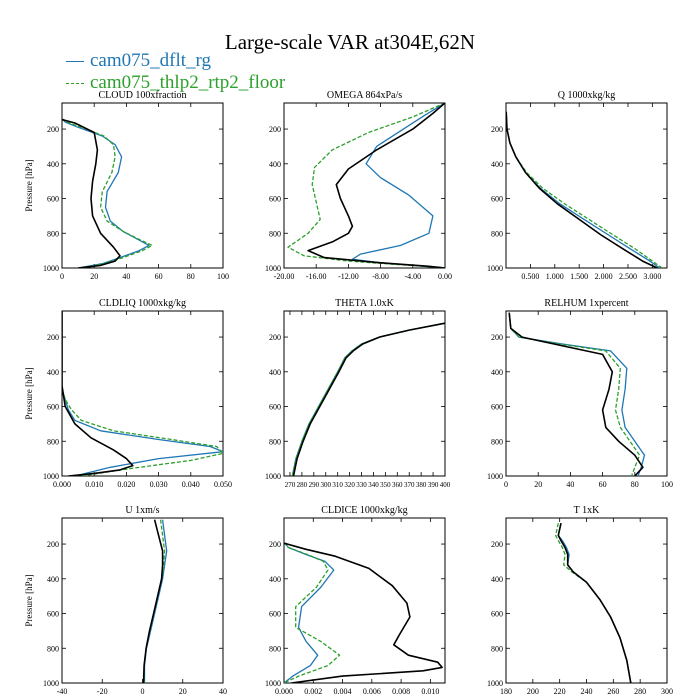 The height and width of the screenshot is (700, 700). Describe the element at coordinates (284, 691) in the screenshot. I see `x-tick-label: 0.000` at that location.